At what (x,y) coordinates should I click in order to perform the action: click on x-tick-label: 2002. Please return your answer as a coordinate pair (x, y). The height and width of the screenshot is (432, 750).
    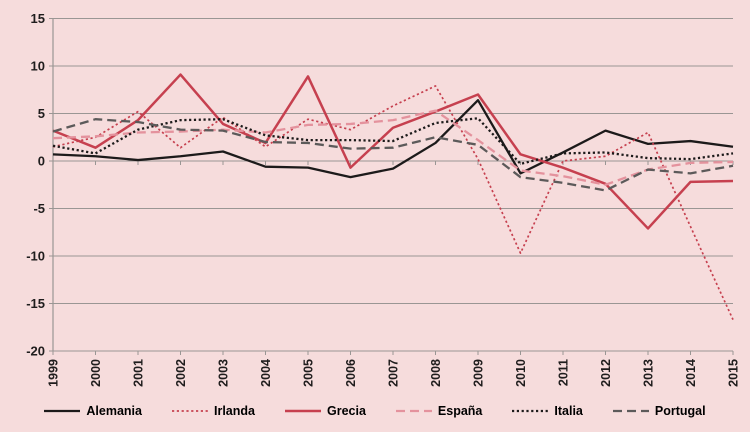
    Looking at the image, I should click on (181, 373).